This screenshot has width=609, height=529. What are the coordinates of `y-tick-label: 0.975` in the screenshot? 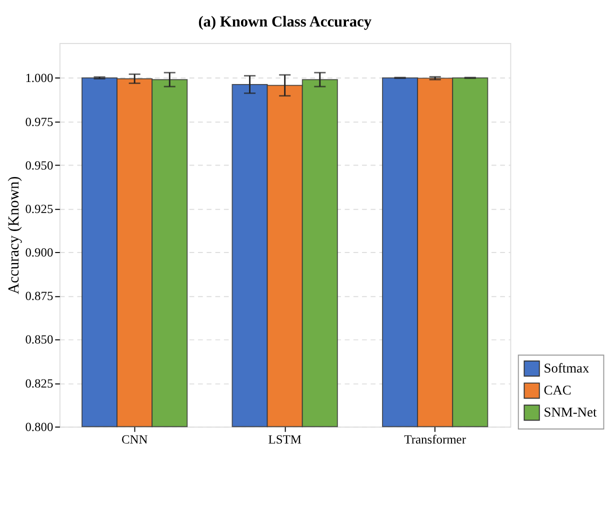 It's located at (39, 121).